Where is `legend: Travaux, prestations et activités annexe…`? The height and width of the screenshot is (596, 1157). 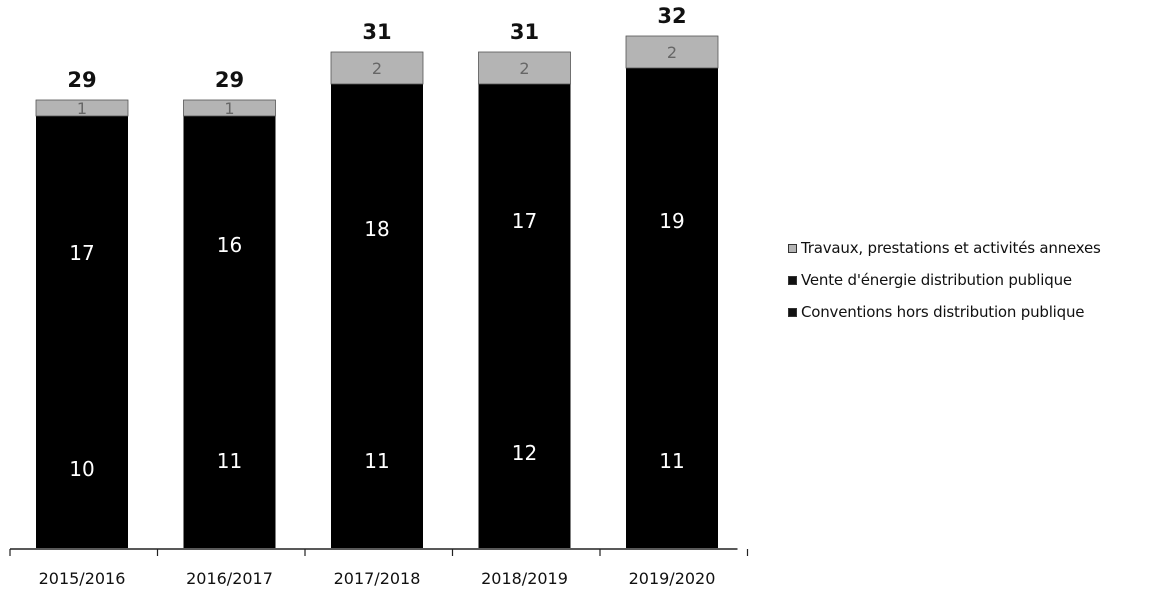 legend: Travaux, prestations et activités annexe… is located at coordinates (944, 280).